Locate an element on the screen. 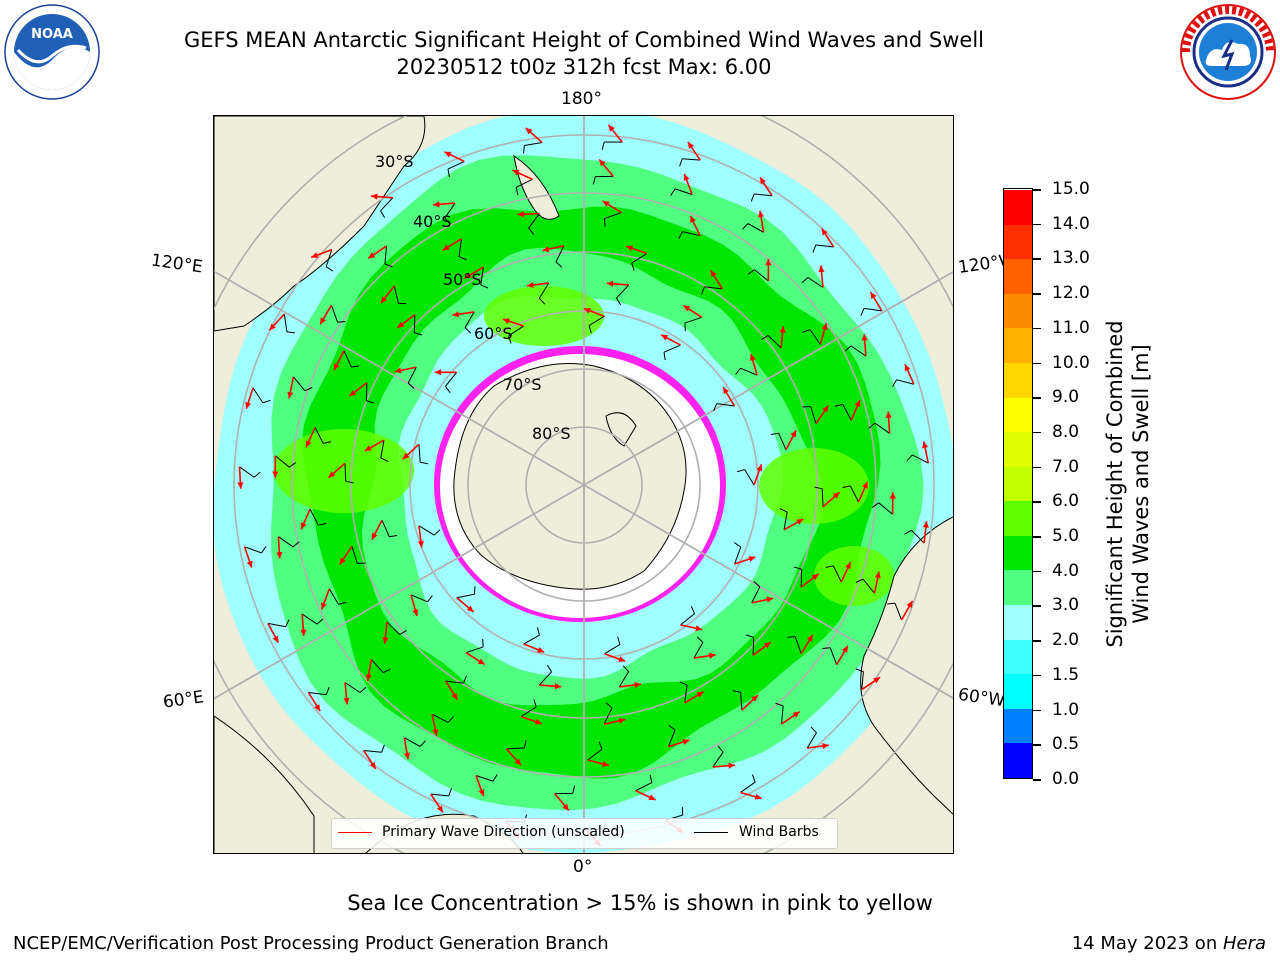  australia-land is located at coordinates (320, 224).